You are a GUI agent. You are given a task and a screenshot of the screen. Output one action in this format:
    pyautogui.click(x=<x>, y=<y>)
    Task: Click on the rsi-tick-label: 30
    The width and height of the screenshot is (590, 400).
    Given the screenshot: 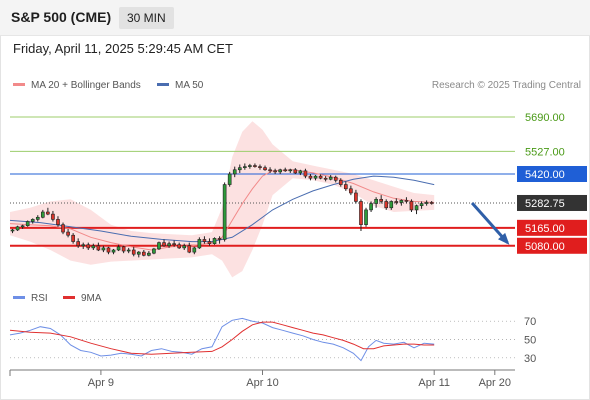 What is the action you would take?
    pyautogui.click(x=530, y=359)
    